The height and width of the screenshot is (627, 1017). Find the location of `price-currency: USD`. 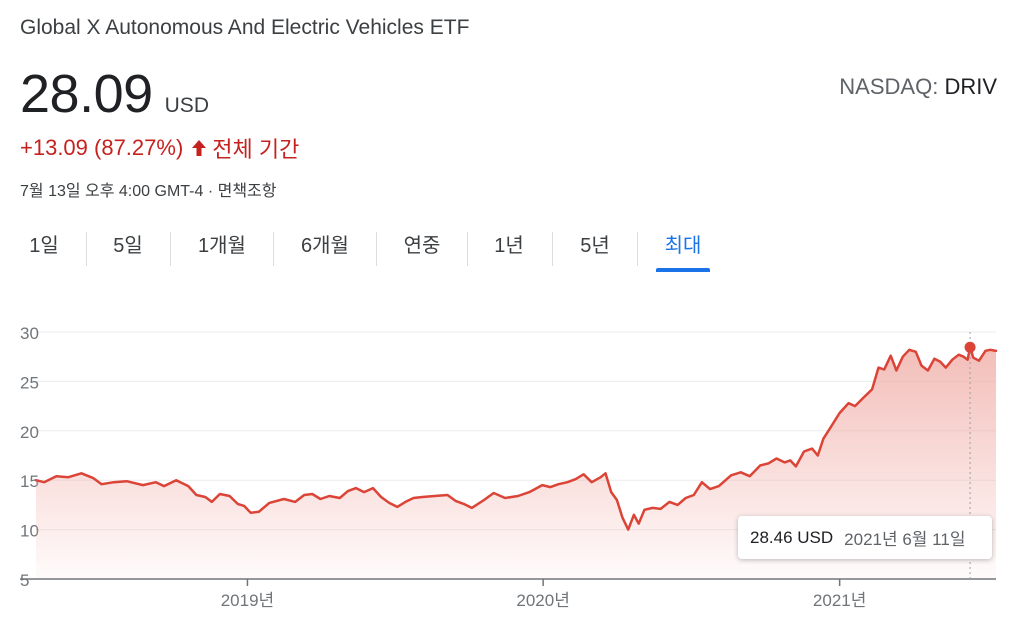

price-currency: USD is located at coordinates (186, 105).